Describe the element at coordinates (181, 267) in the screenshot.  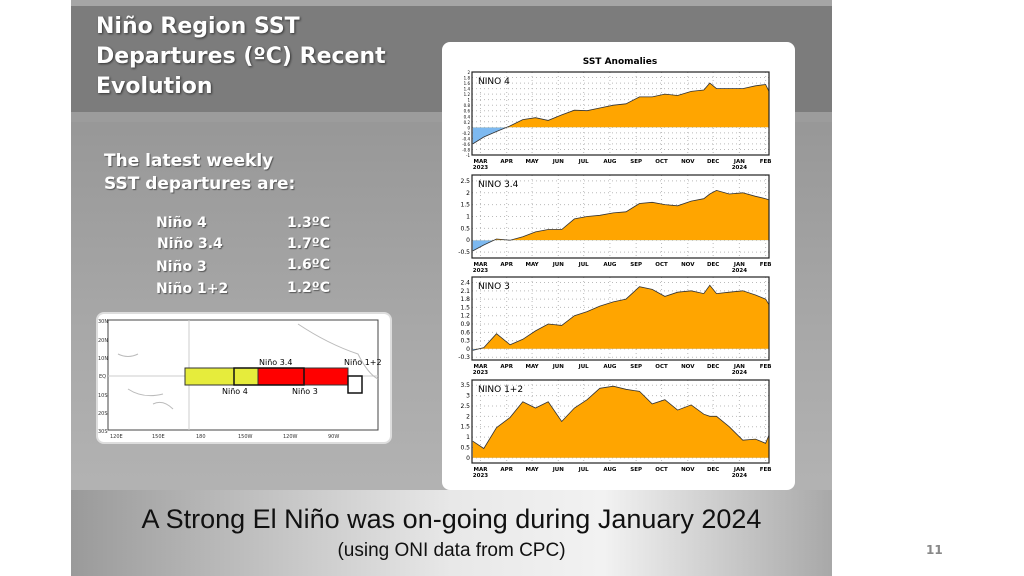
I see `departure-region: Niño 3` at that location.